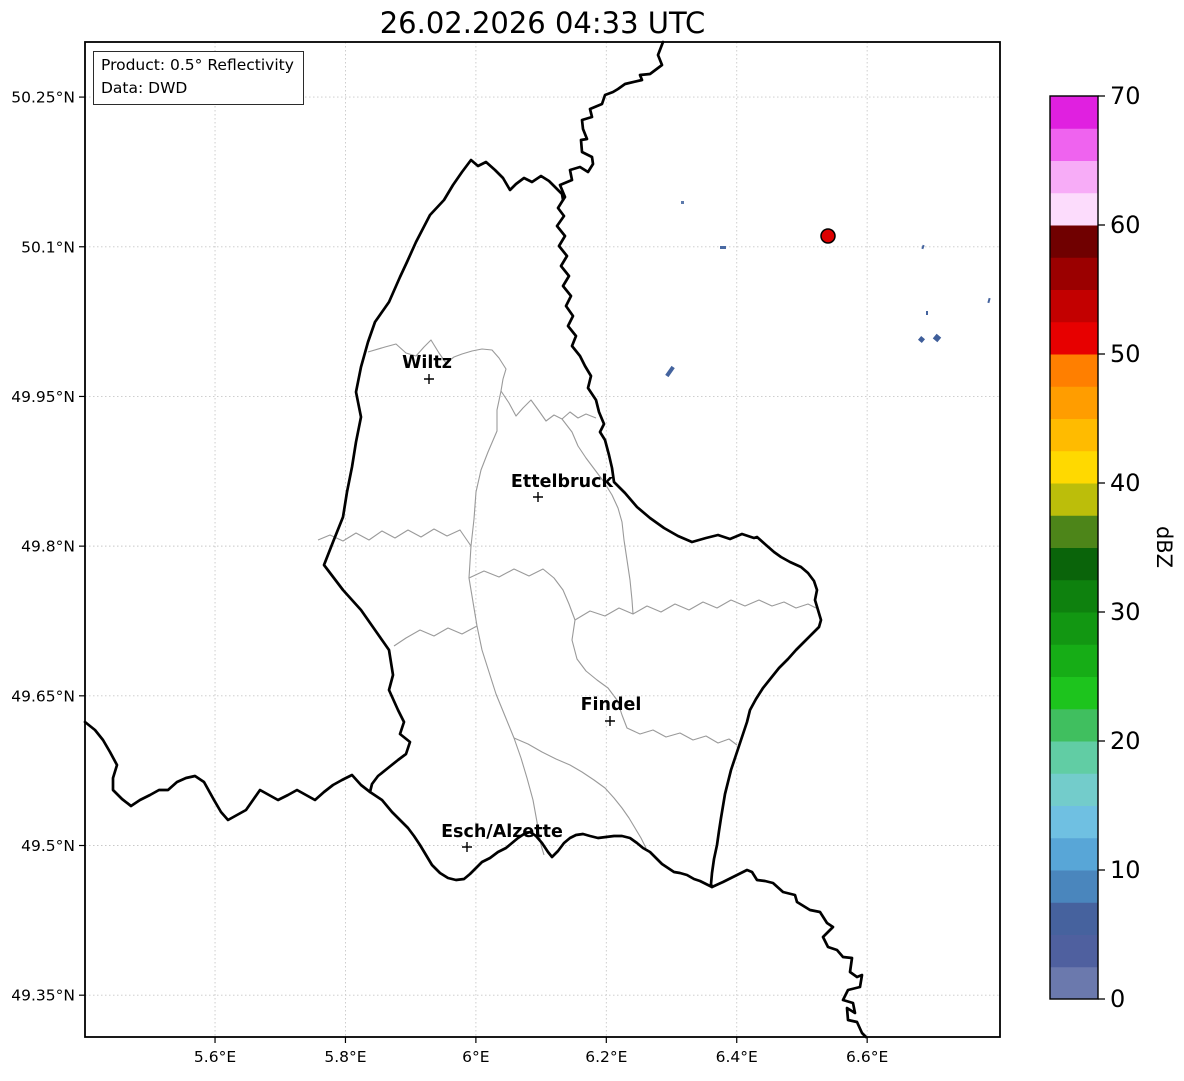 The image size is (1184, 1081). I want to click on canton-border-north, so click(482, 380).